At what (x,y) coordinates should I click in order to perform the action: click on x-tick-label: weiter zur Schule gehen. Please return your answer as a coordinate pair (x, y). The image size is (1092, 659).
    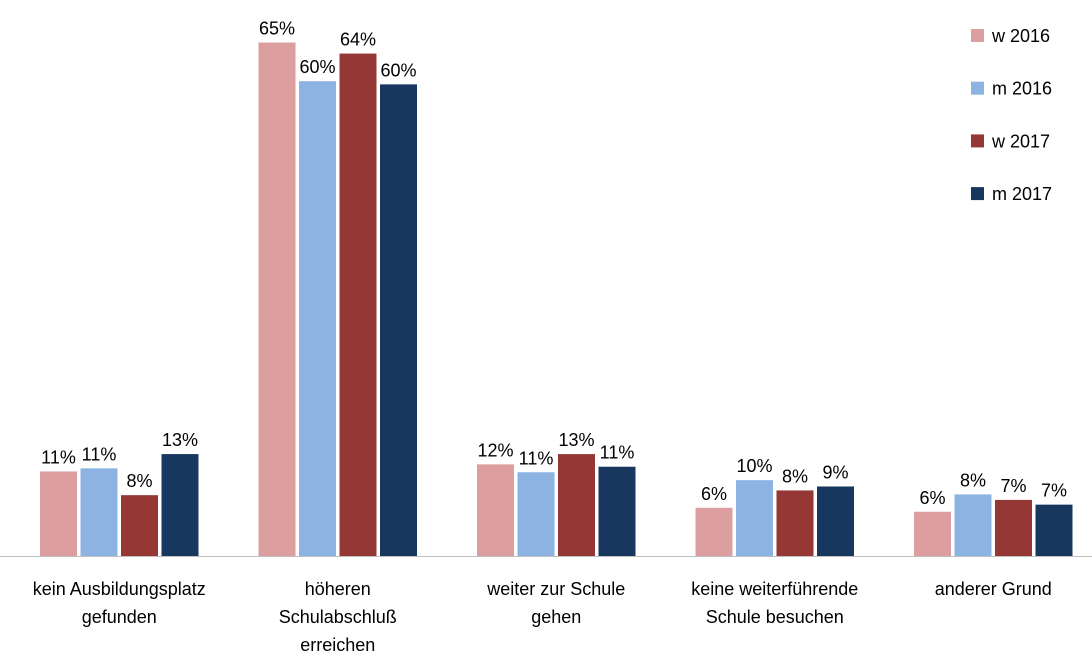
    Looking at the image, I should click on (555, 603).